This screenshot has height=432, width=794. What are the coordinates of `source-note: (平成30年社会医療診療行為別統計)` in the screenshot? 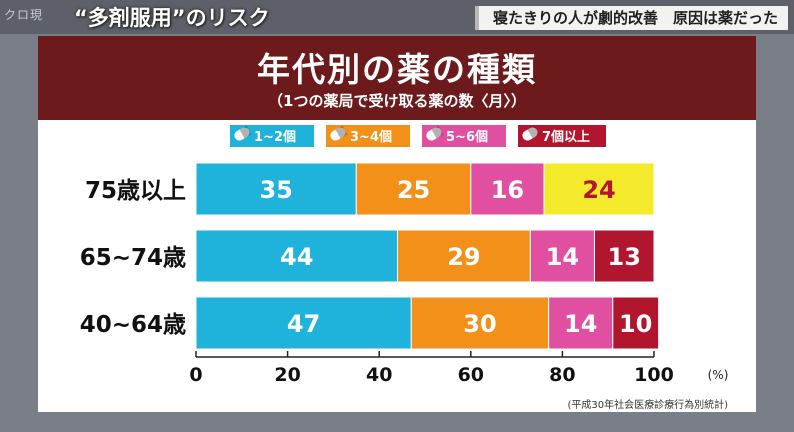 It's located at (647, 405).